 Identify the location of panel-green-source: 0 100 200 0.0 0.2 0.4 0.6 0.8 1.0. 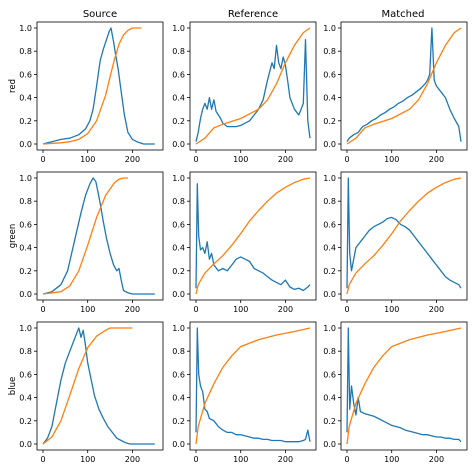
(91, 242).